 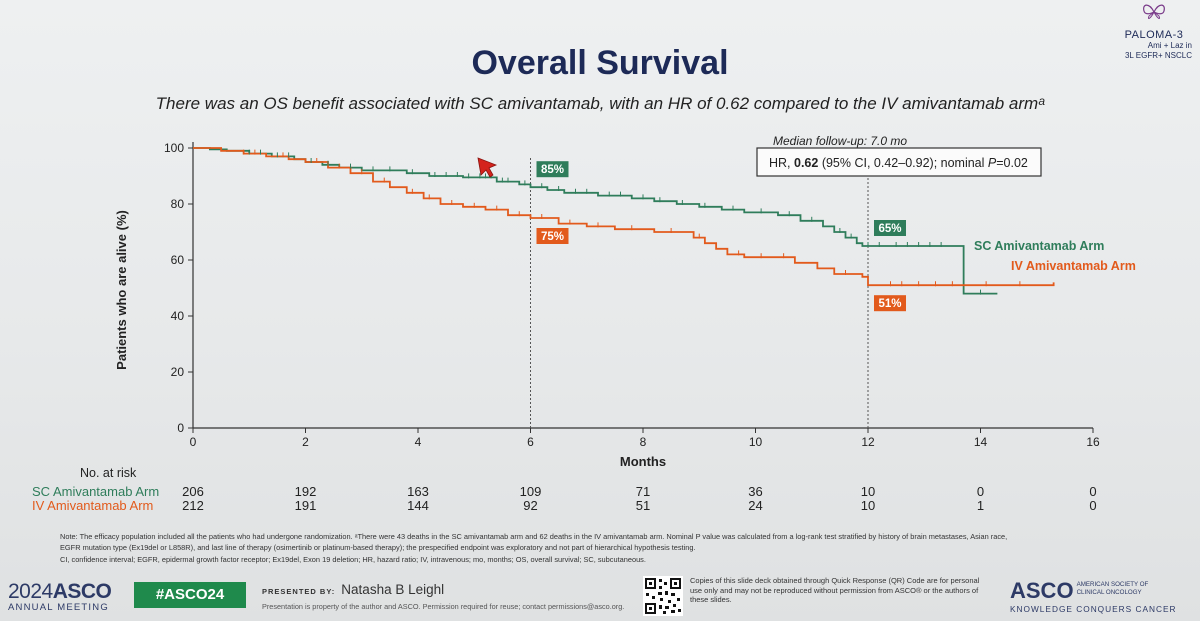 I want to click on x-tick-label: 12, so click(x=868, y=442).